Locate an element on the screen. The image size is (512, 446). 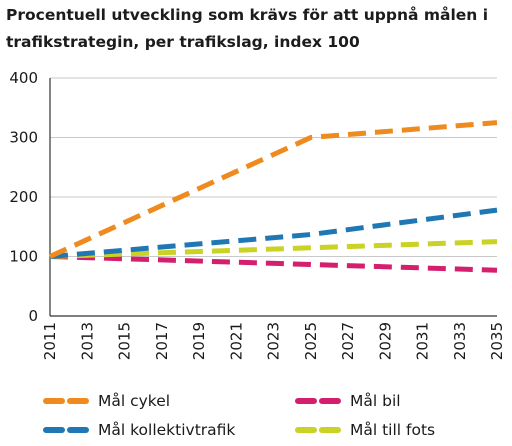
x-tick-label: 2017 is located at coordinates (162, 341).